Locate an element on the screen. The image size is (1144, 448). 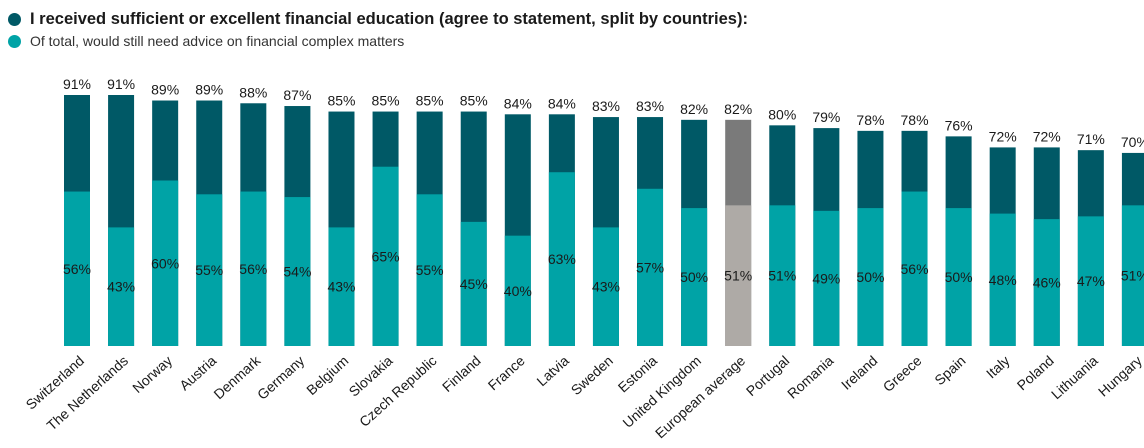
x-tick-label-belgium: Belgium is located at coordinates (327, 375).